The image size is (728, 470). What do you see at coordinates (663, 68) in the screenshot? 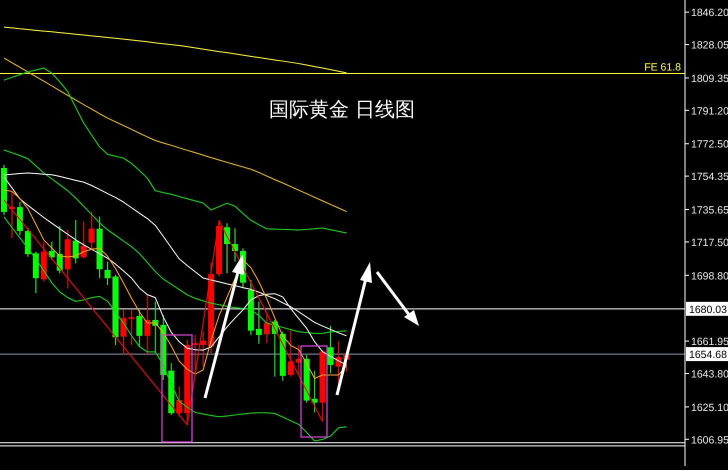
I see `annotation: FE 61.8` at bounding box center [663, 68].